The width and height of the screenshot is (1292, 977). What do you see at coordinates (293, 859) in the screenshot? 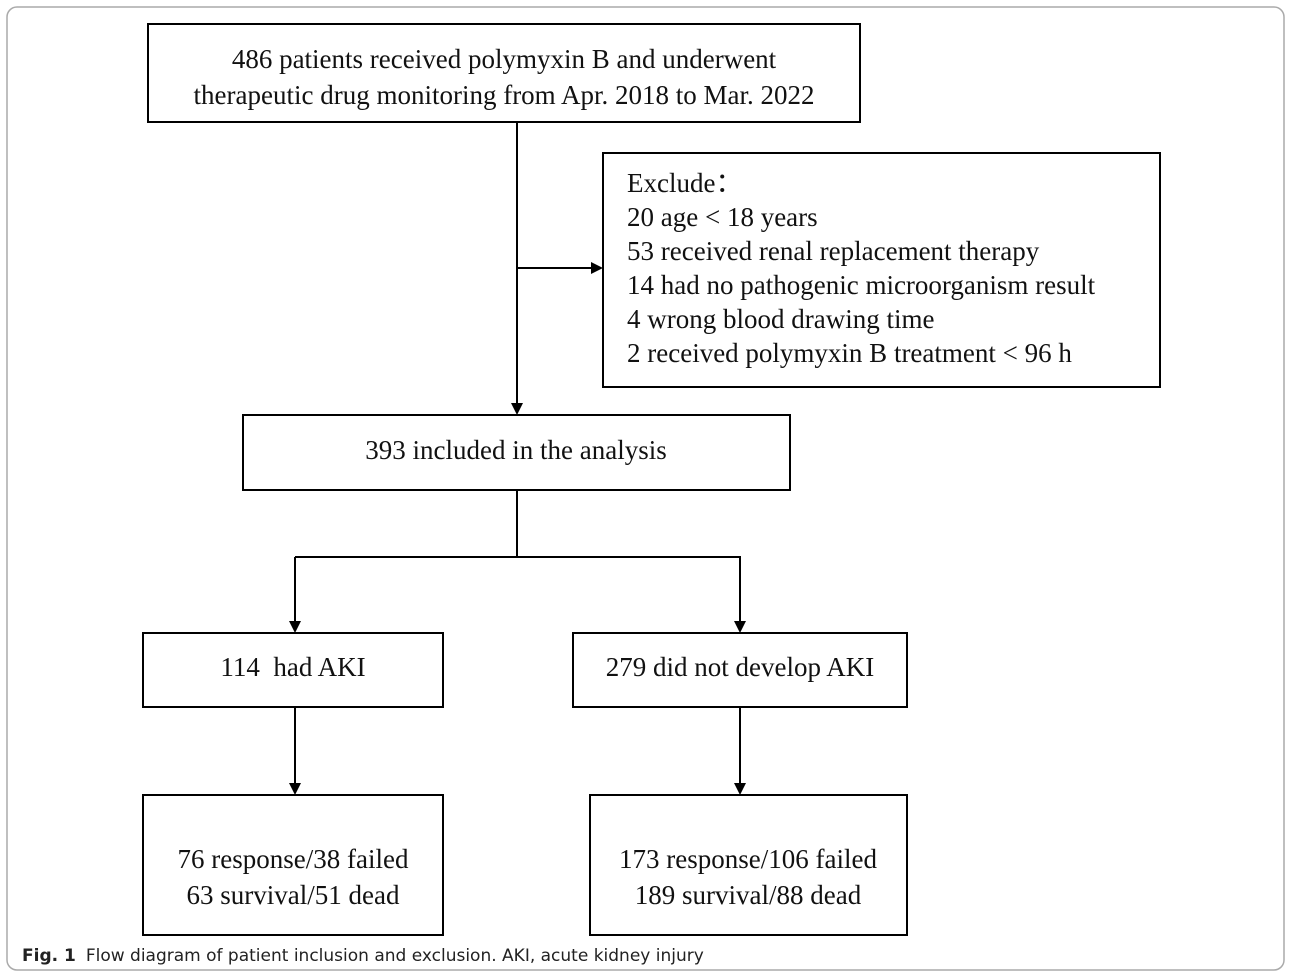
I see `node-text: 76 response/38 failed` at bounding box center [293, 859].